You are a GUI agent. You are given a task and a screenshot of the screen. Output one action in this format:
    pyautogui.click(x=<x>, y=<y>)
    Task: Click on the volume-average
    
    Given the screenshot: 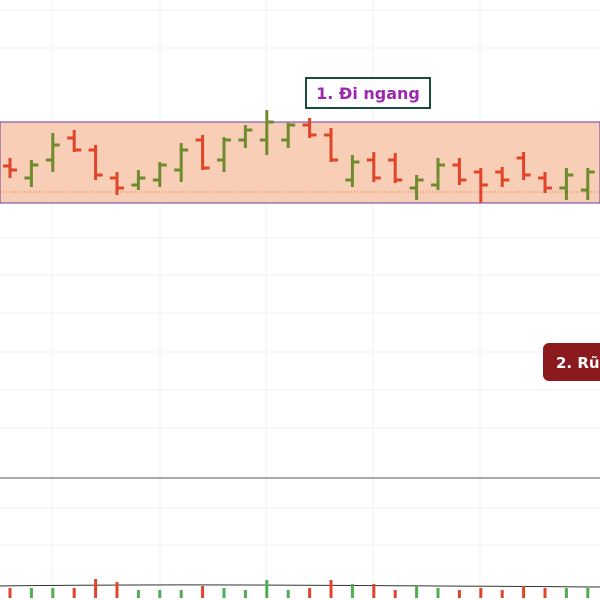 What is the action you would take?
    pyautogui.click(x=300, y=586)
    